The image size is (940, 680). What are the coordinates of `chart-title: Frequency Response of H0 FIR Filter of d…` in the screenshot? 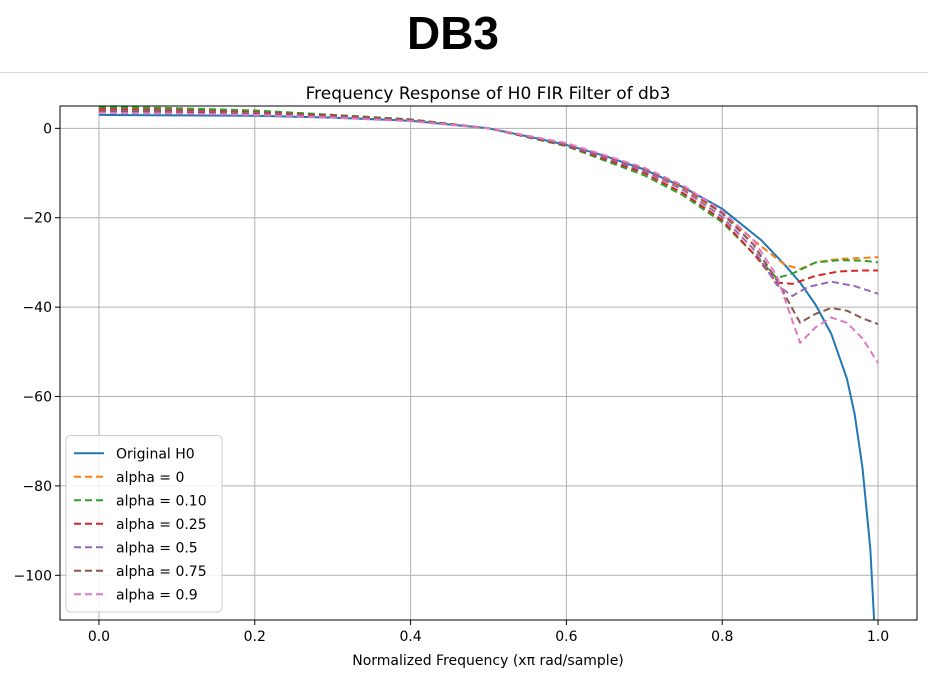 It's located at (488, 94).